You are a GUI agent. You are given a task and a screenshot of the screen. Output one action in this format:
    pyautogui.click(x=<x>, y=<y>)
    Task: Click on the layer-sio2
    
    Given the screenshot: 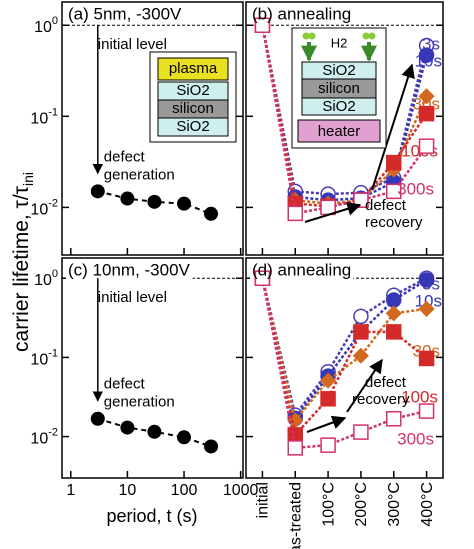 What is the action you would take?
    pyautogui.click(x=193, y=127)
    